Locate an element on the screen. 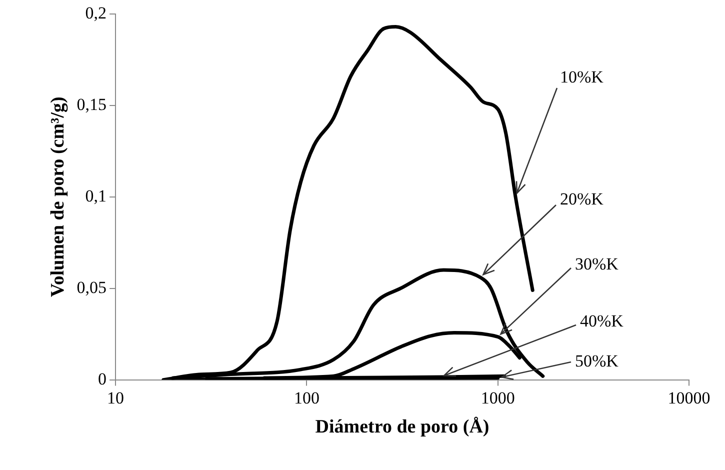 Image resolution: width=725 pixels, height=470 pixels. y-tick-label: 0,1 is located at coordinates (96, 196).